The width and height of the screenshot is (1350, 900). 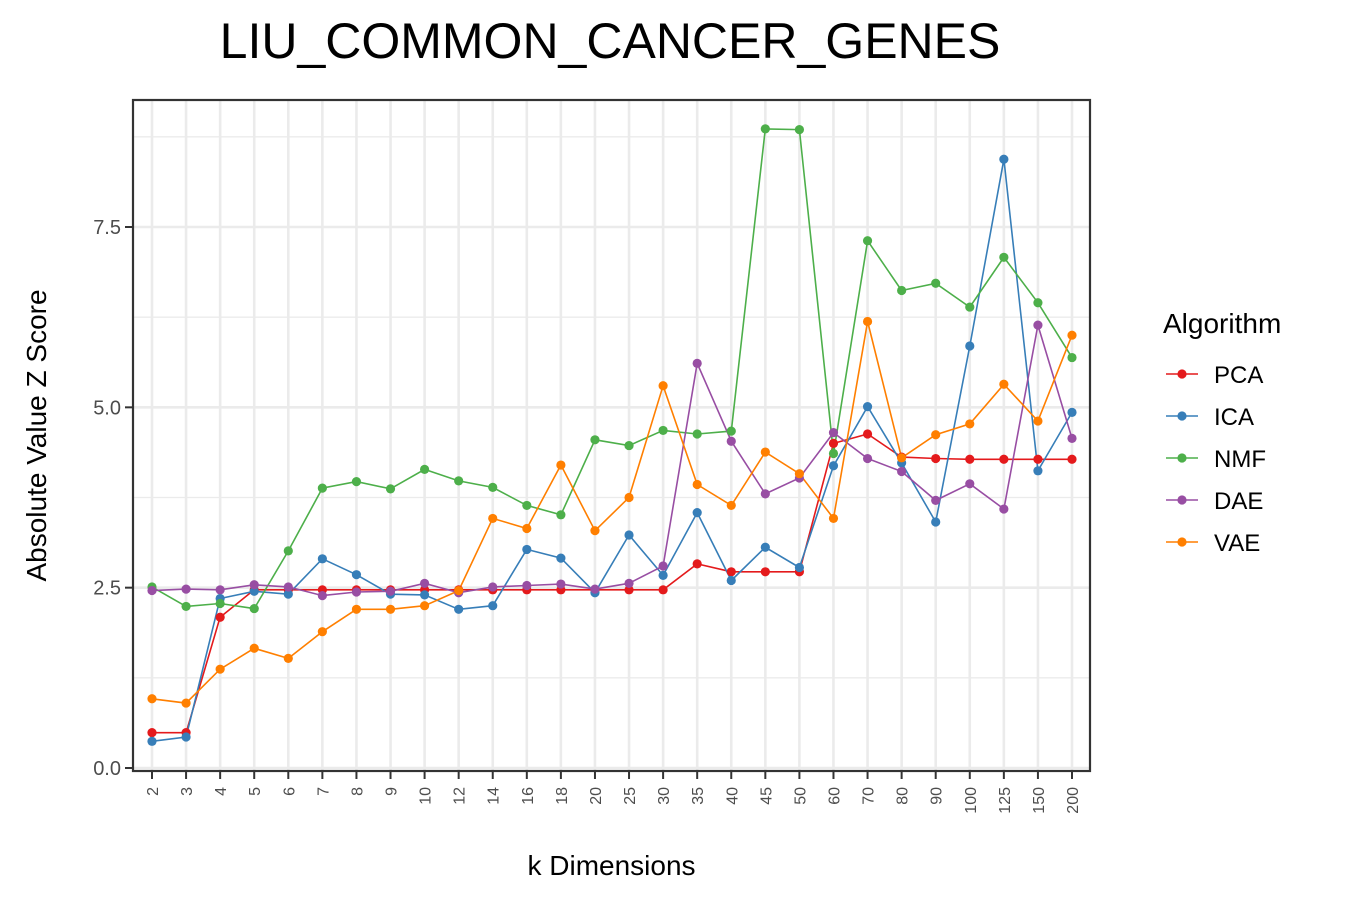 I want to click on y-tick-label: 5.0, so click(x=107, y=408).